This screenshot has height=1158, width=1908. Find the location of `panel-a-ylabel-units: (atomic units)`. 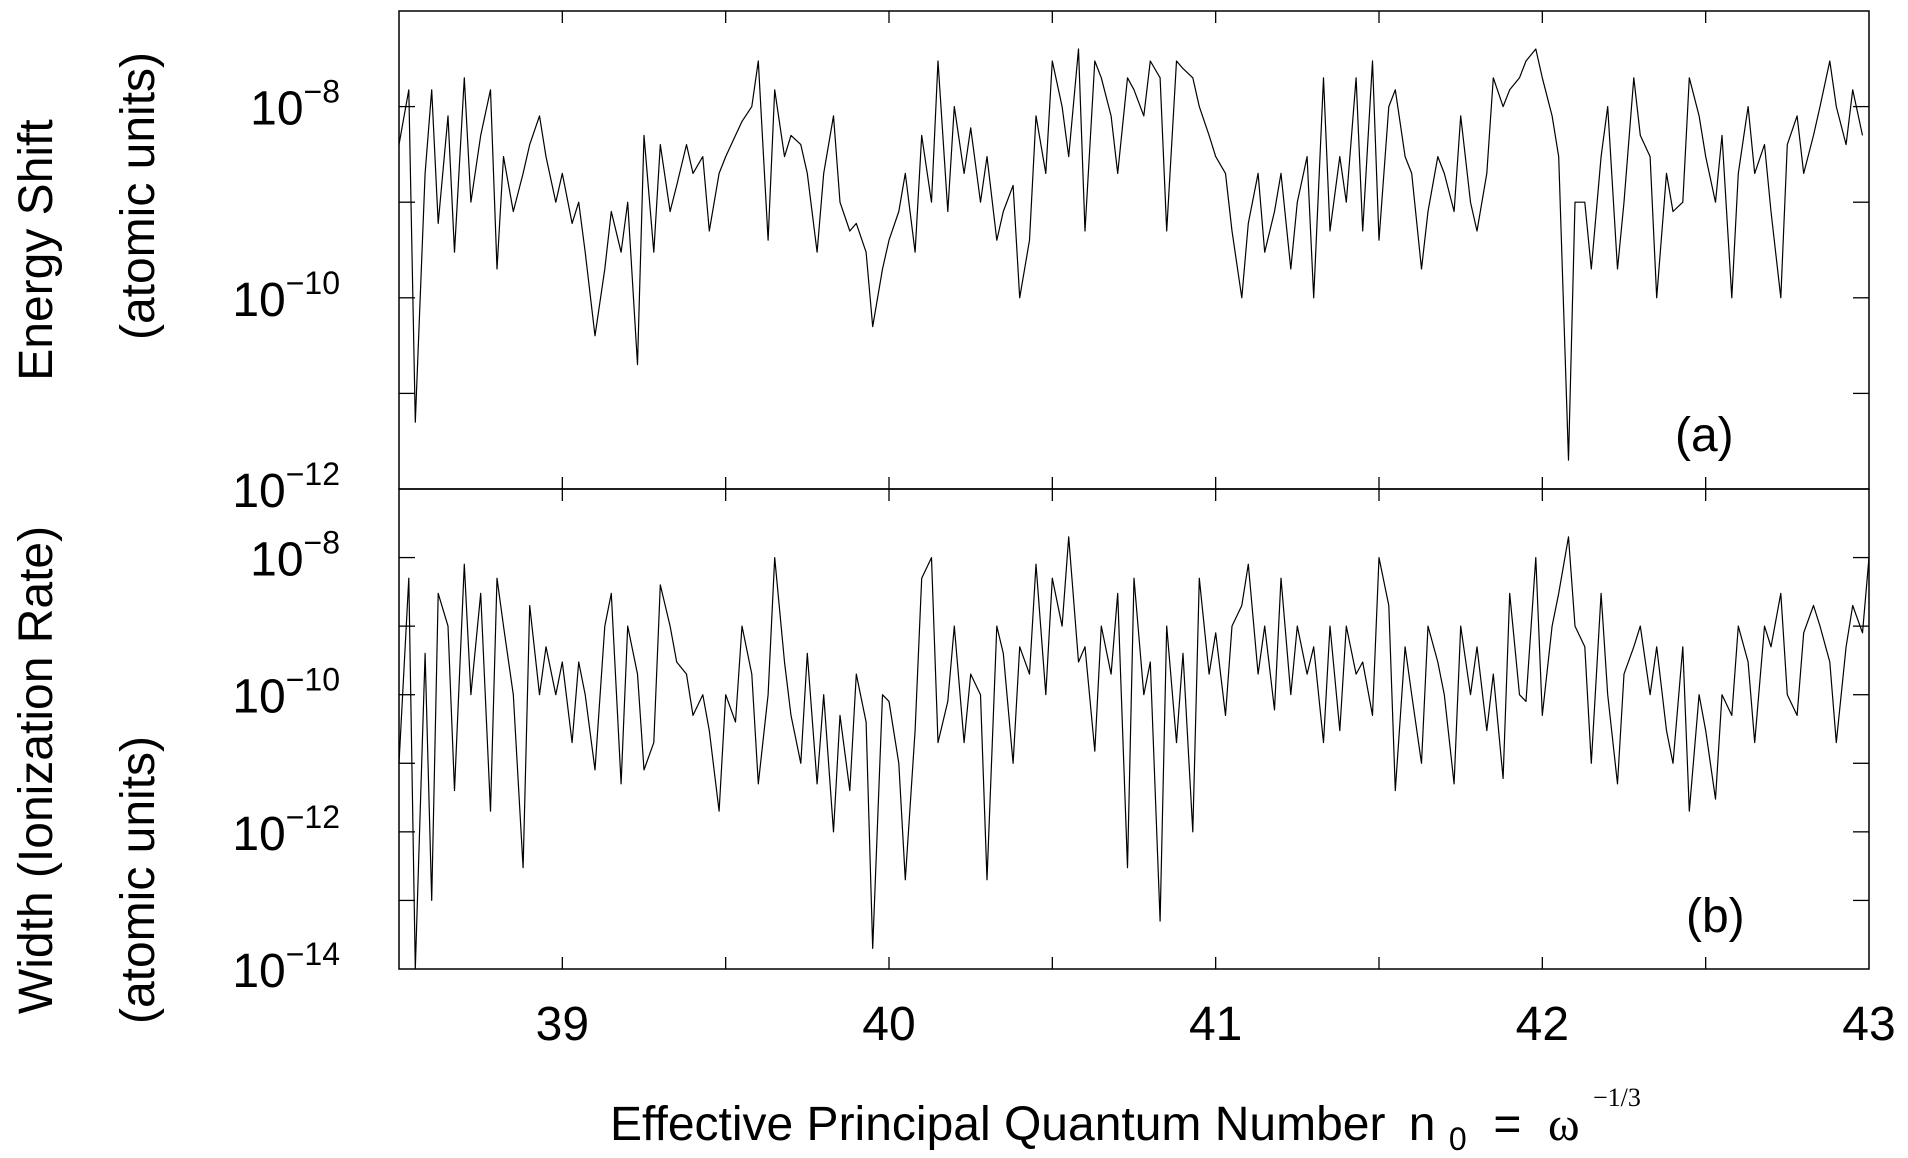

panel-a-ylabel-units: (atomic units) is located at coordinates (138, 196).